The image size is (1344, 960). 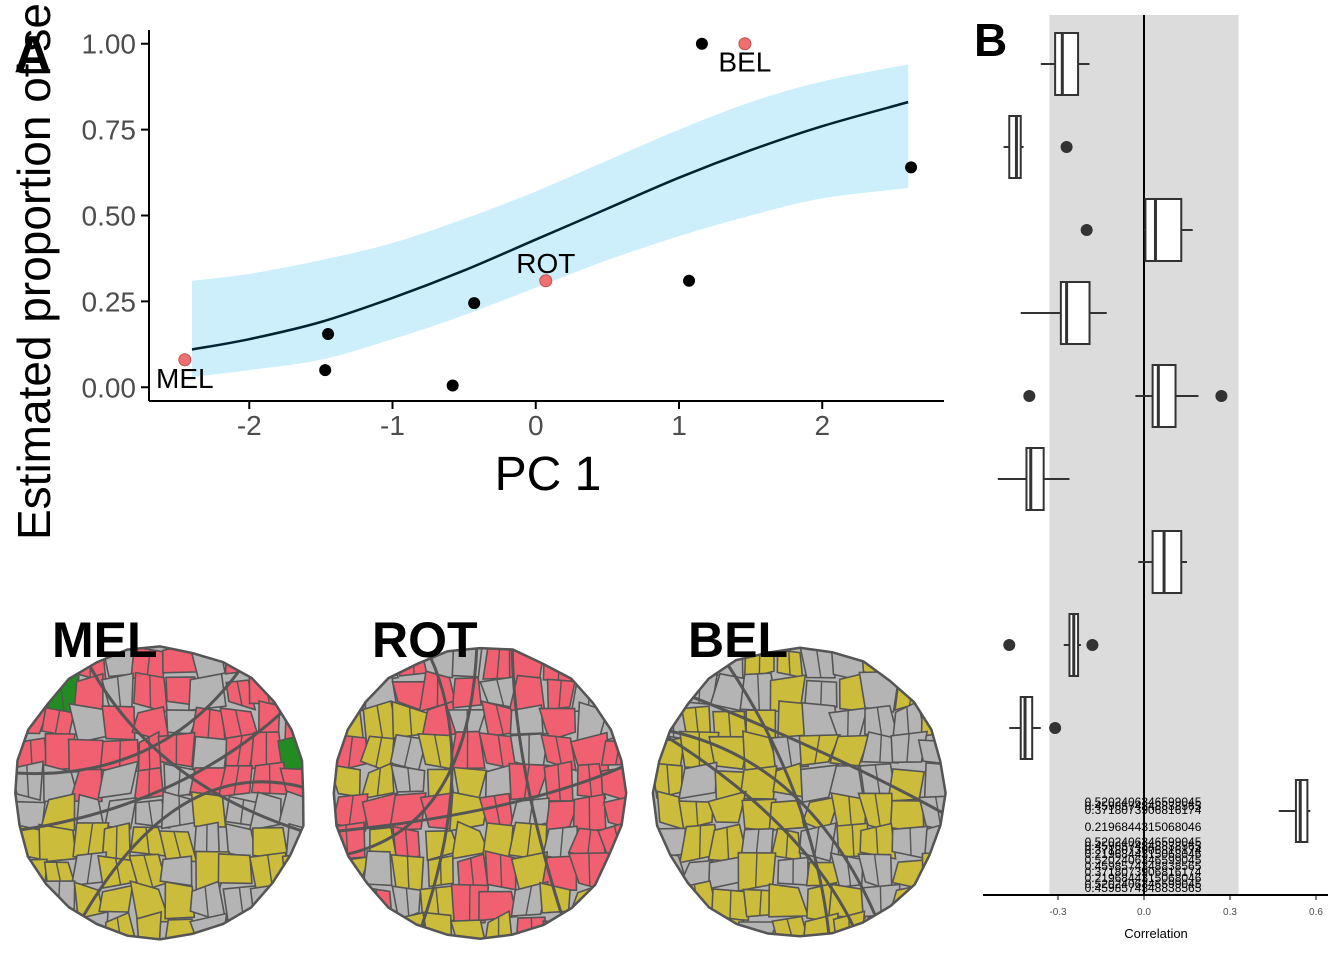 I want to click on x-tick-label: -1, so click(x=392, y=425).